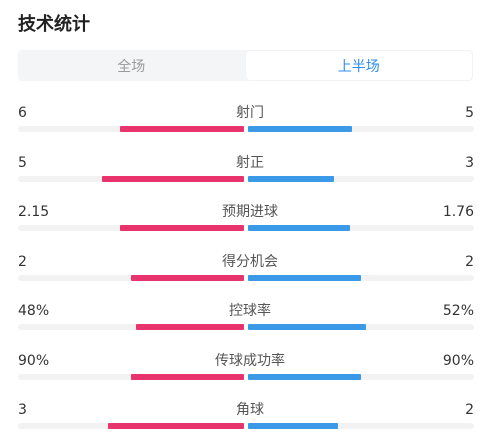  I want to click on stat-row: 2 得分机会 2, so click(250, 273).